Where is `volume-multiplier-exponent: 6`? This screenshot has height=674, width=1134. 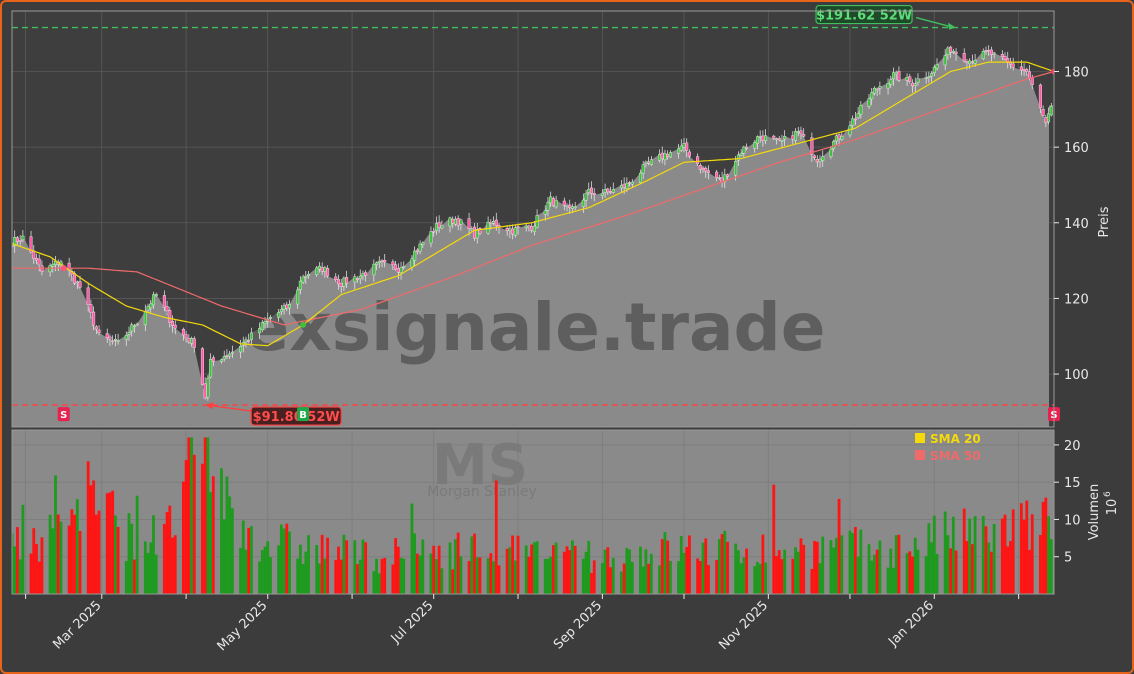 volume-multiplier-exponent: 6 is located at coordinates (1108, 494).